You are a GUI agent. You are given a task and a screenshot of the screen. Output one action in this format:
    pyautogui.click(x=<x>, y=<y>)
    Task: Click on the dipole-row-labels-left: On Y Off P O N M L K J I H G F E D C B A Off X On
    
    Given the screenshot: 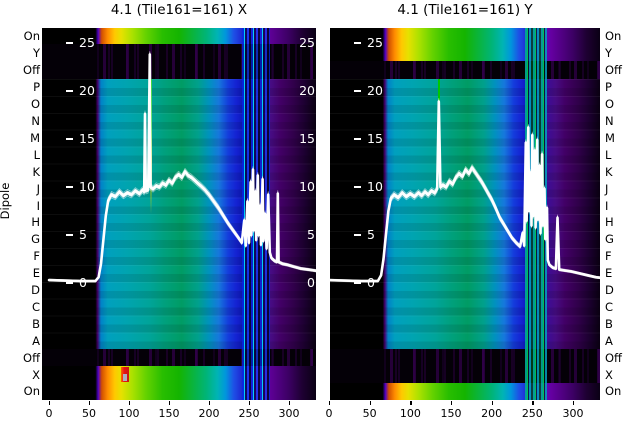 What is the action you would take?
    pyautogui.click(x=20, y=214)
    